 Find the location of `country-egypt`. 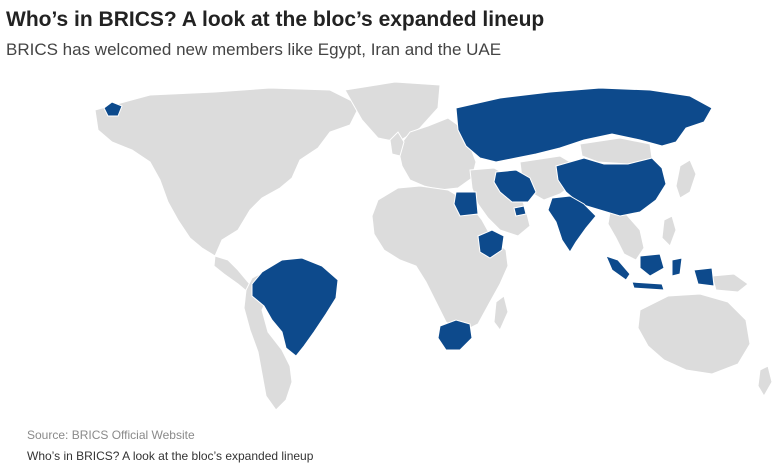

country-egypt is located at coordinates (466, 204).